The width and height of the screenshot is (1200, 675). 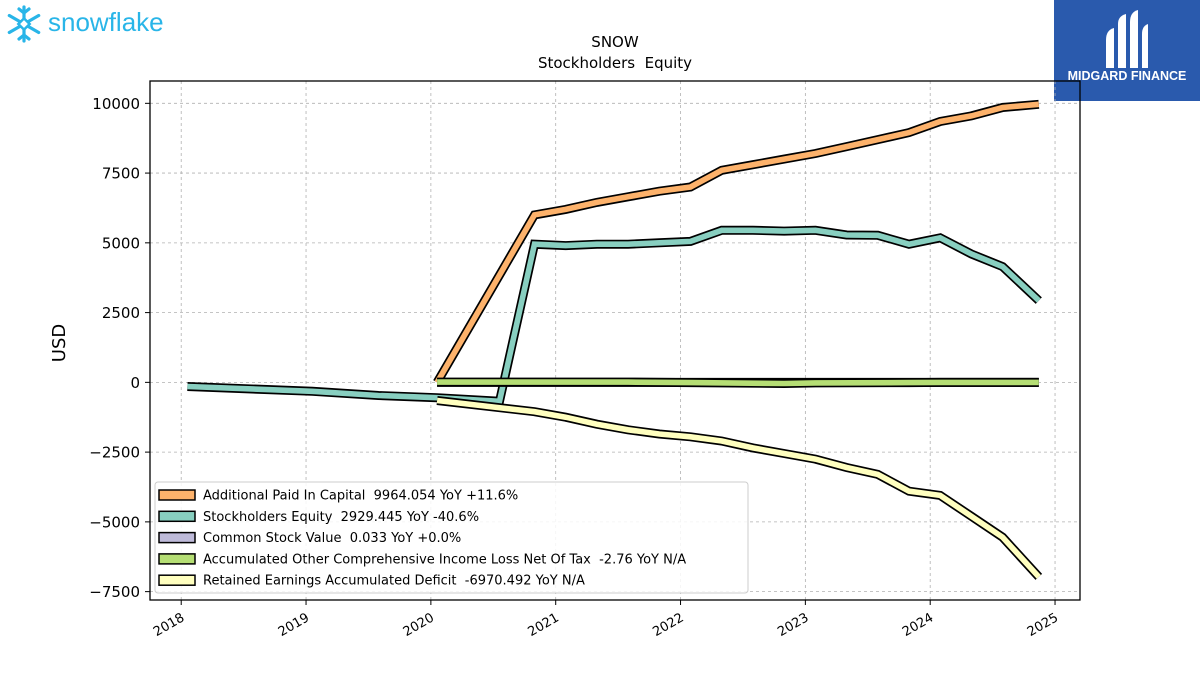 I want to click on legend-box, so click(x=451, y=537).